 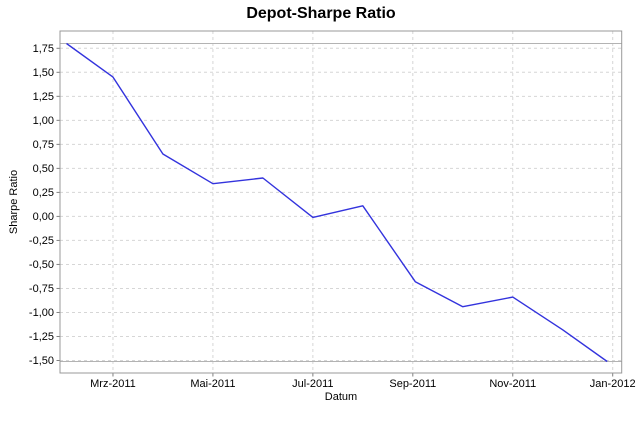 I want to click on x-tick-label: Jul-2011, so click(x=312, y=384).